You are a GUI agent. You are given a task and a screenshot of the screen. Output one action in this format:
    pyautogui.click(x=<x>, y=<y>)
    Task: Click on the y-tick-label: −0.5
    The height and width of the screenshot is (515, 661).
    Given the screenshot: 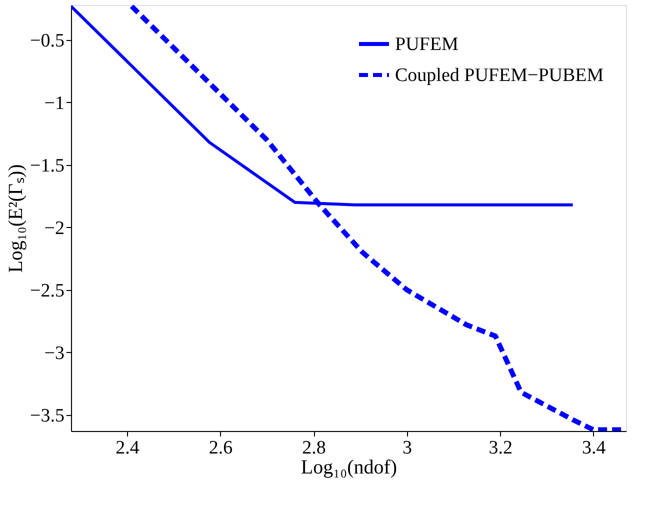 What is the action you would take?
    pyautogui.click(x=47, y=41)
    